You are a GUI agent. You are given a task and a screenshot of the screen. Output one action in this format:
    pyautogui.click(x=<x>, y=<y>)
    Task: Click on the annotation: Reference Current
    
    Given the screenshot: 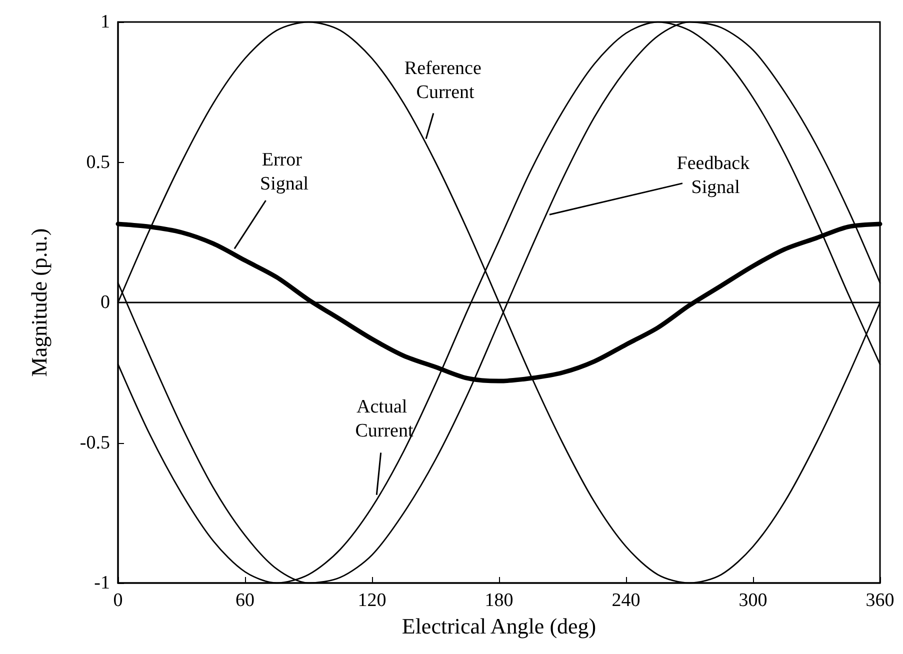 What is the action you would take?
    pyautogui.click(x=443, y=81)
    